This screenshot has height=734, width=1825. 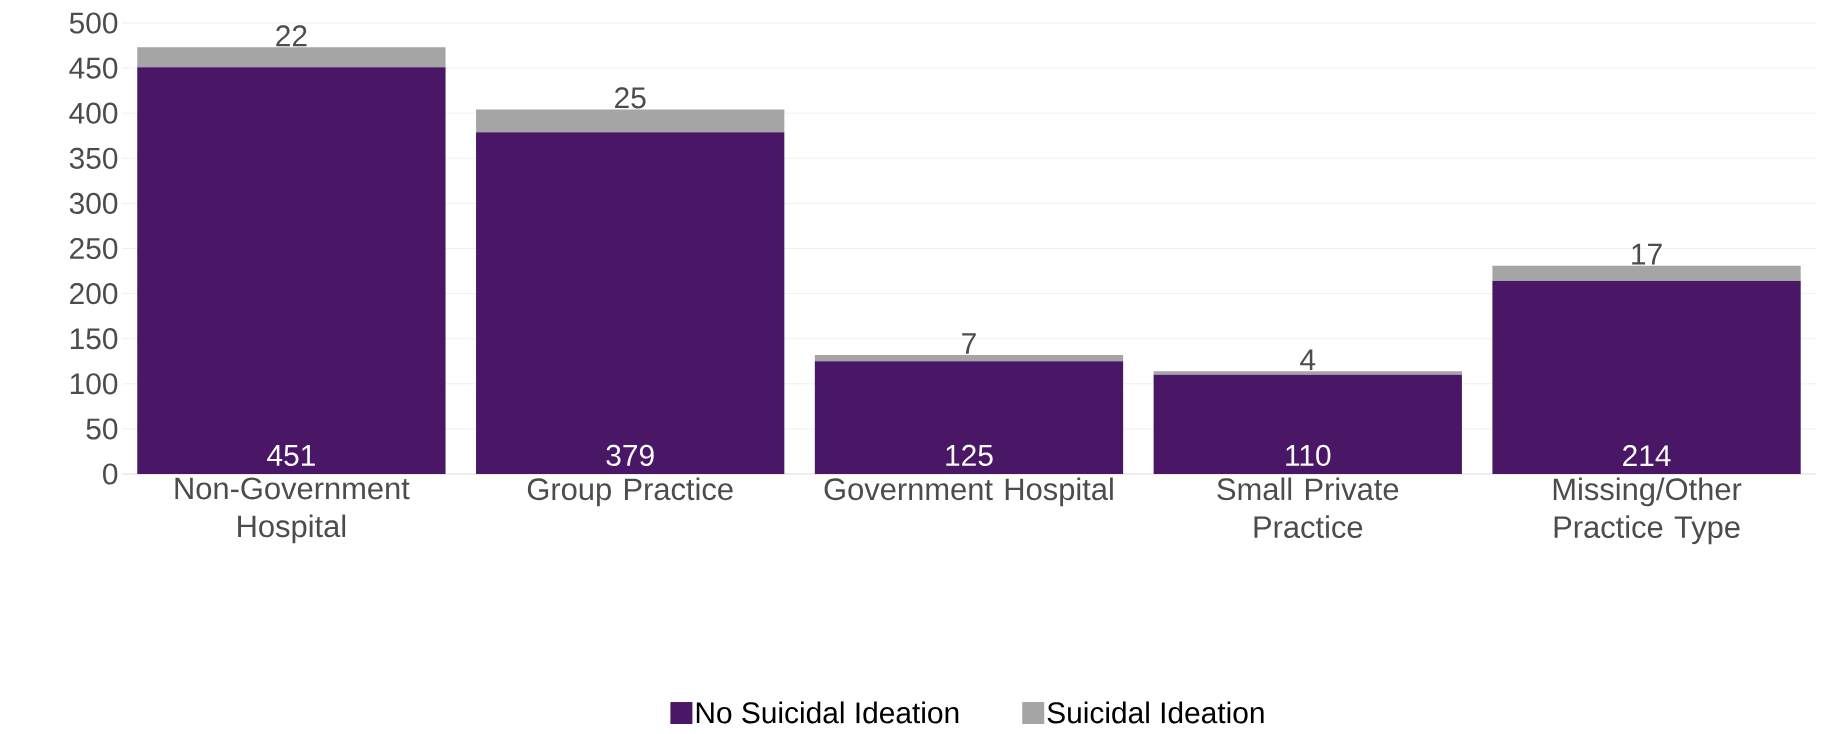 I want to click on y-tick-label: 200, so click(x=94, y=294).